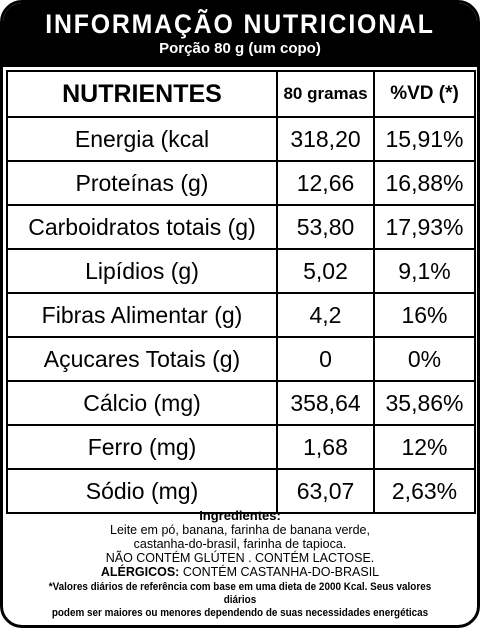 The width and height of the screenshot is (480, 628). What do you see at coordinates (240, 558) in the screenshot?
I see `gluten-lactose-notice: NÃO CONTÉM GLÚTEN . CONTÉM LACTOSE.` at bounding box center [240, 558].